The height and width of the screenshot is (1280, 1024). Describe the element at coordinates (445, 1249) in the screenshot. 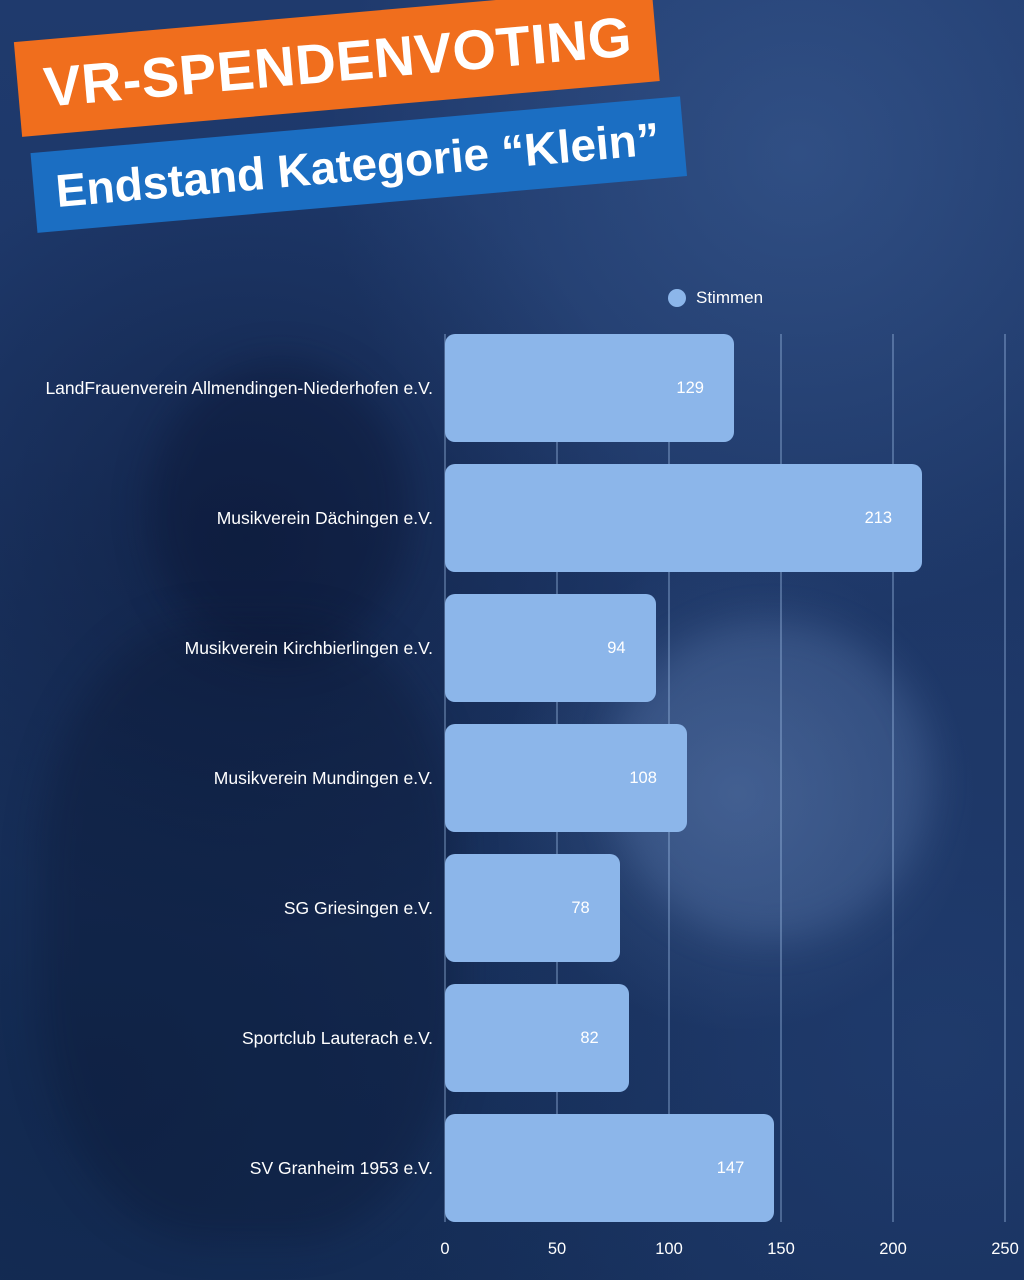

I see `x-tick-label: 0` at that location.